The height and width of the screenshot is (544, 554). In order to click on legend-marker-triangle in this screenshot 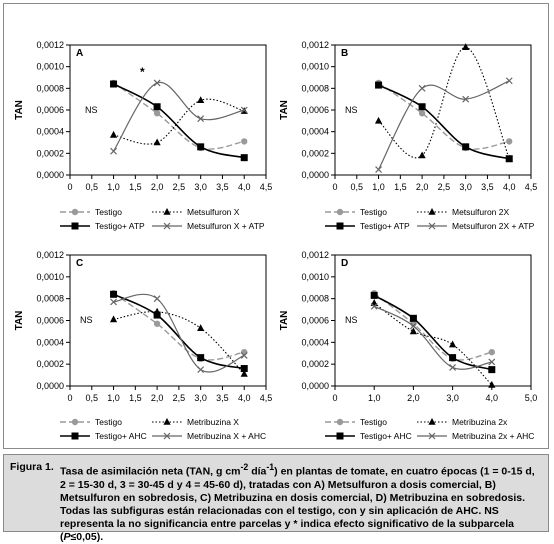, I will do `click(432, 211)`.